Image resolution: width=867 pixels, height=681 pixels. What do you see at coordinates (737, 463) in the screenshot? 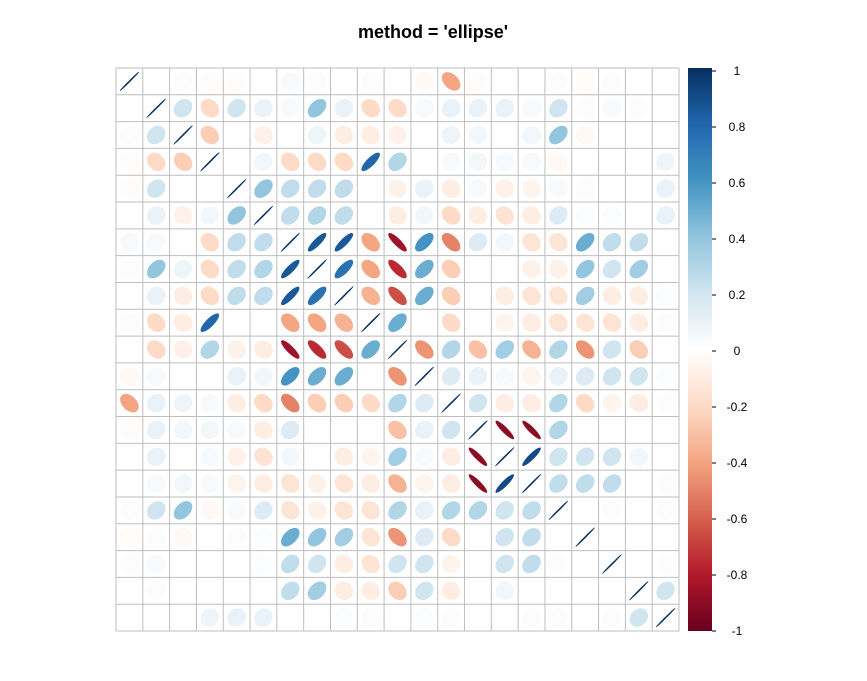
I see `colorbar-tick-label: -0.4` at bounding box center [737, 463].